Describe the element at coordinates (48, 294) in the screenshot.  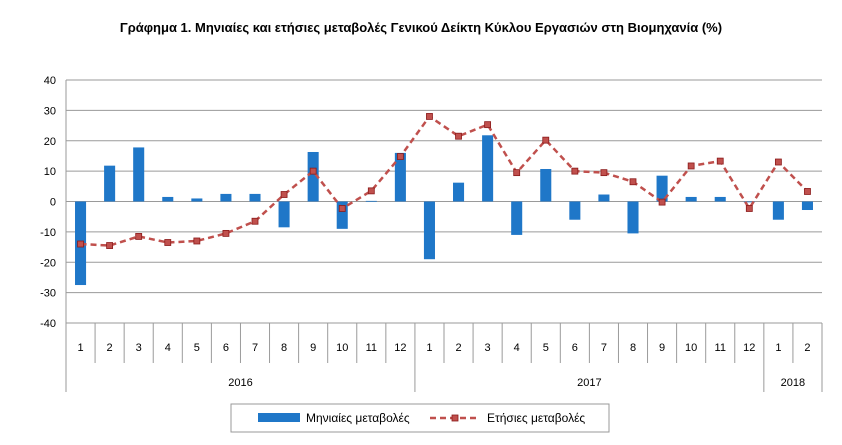
I see `y-tick-label: -30` at that location.